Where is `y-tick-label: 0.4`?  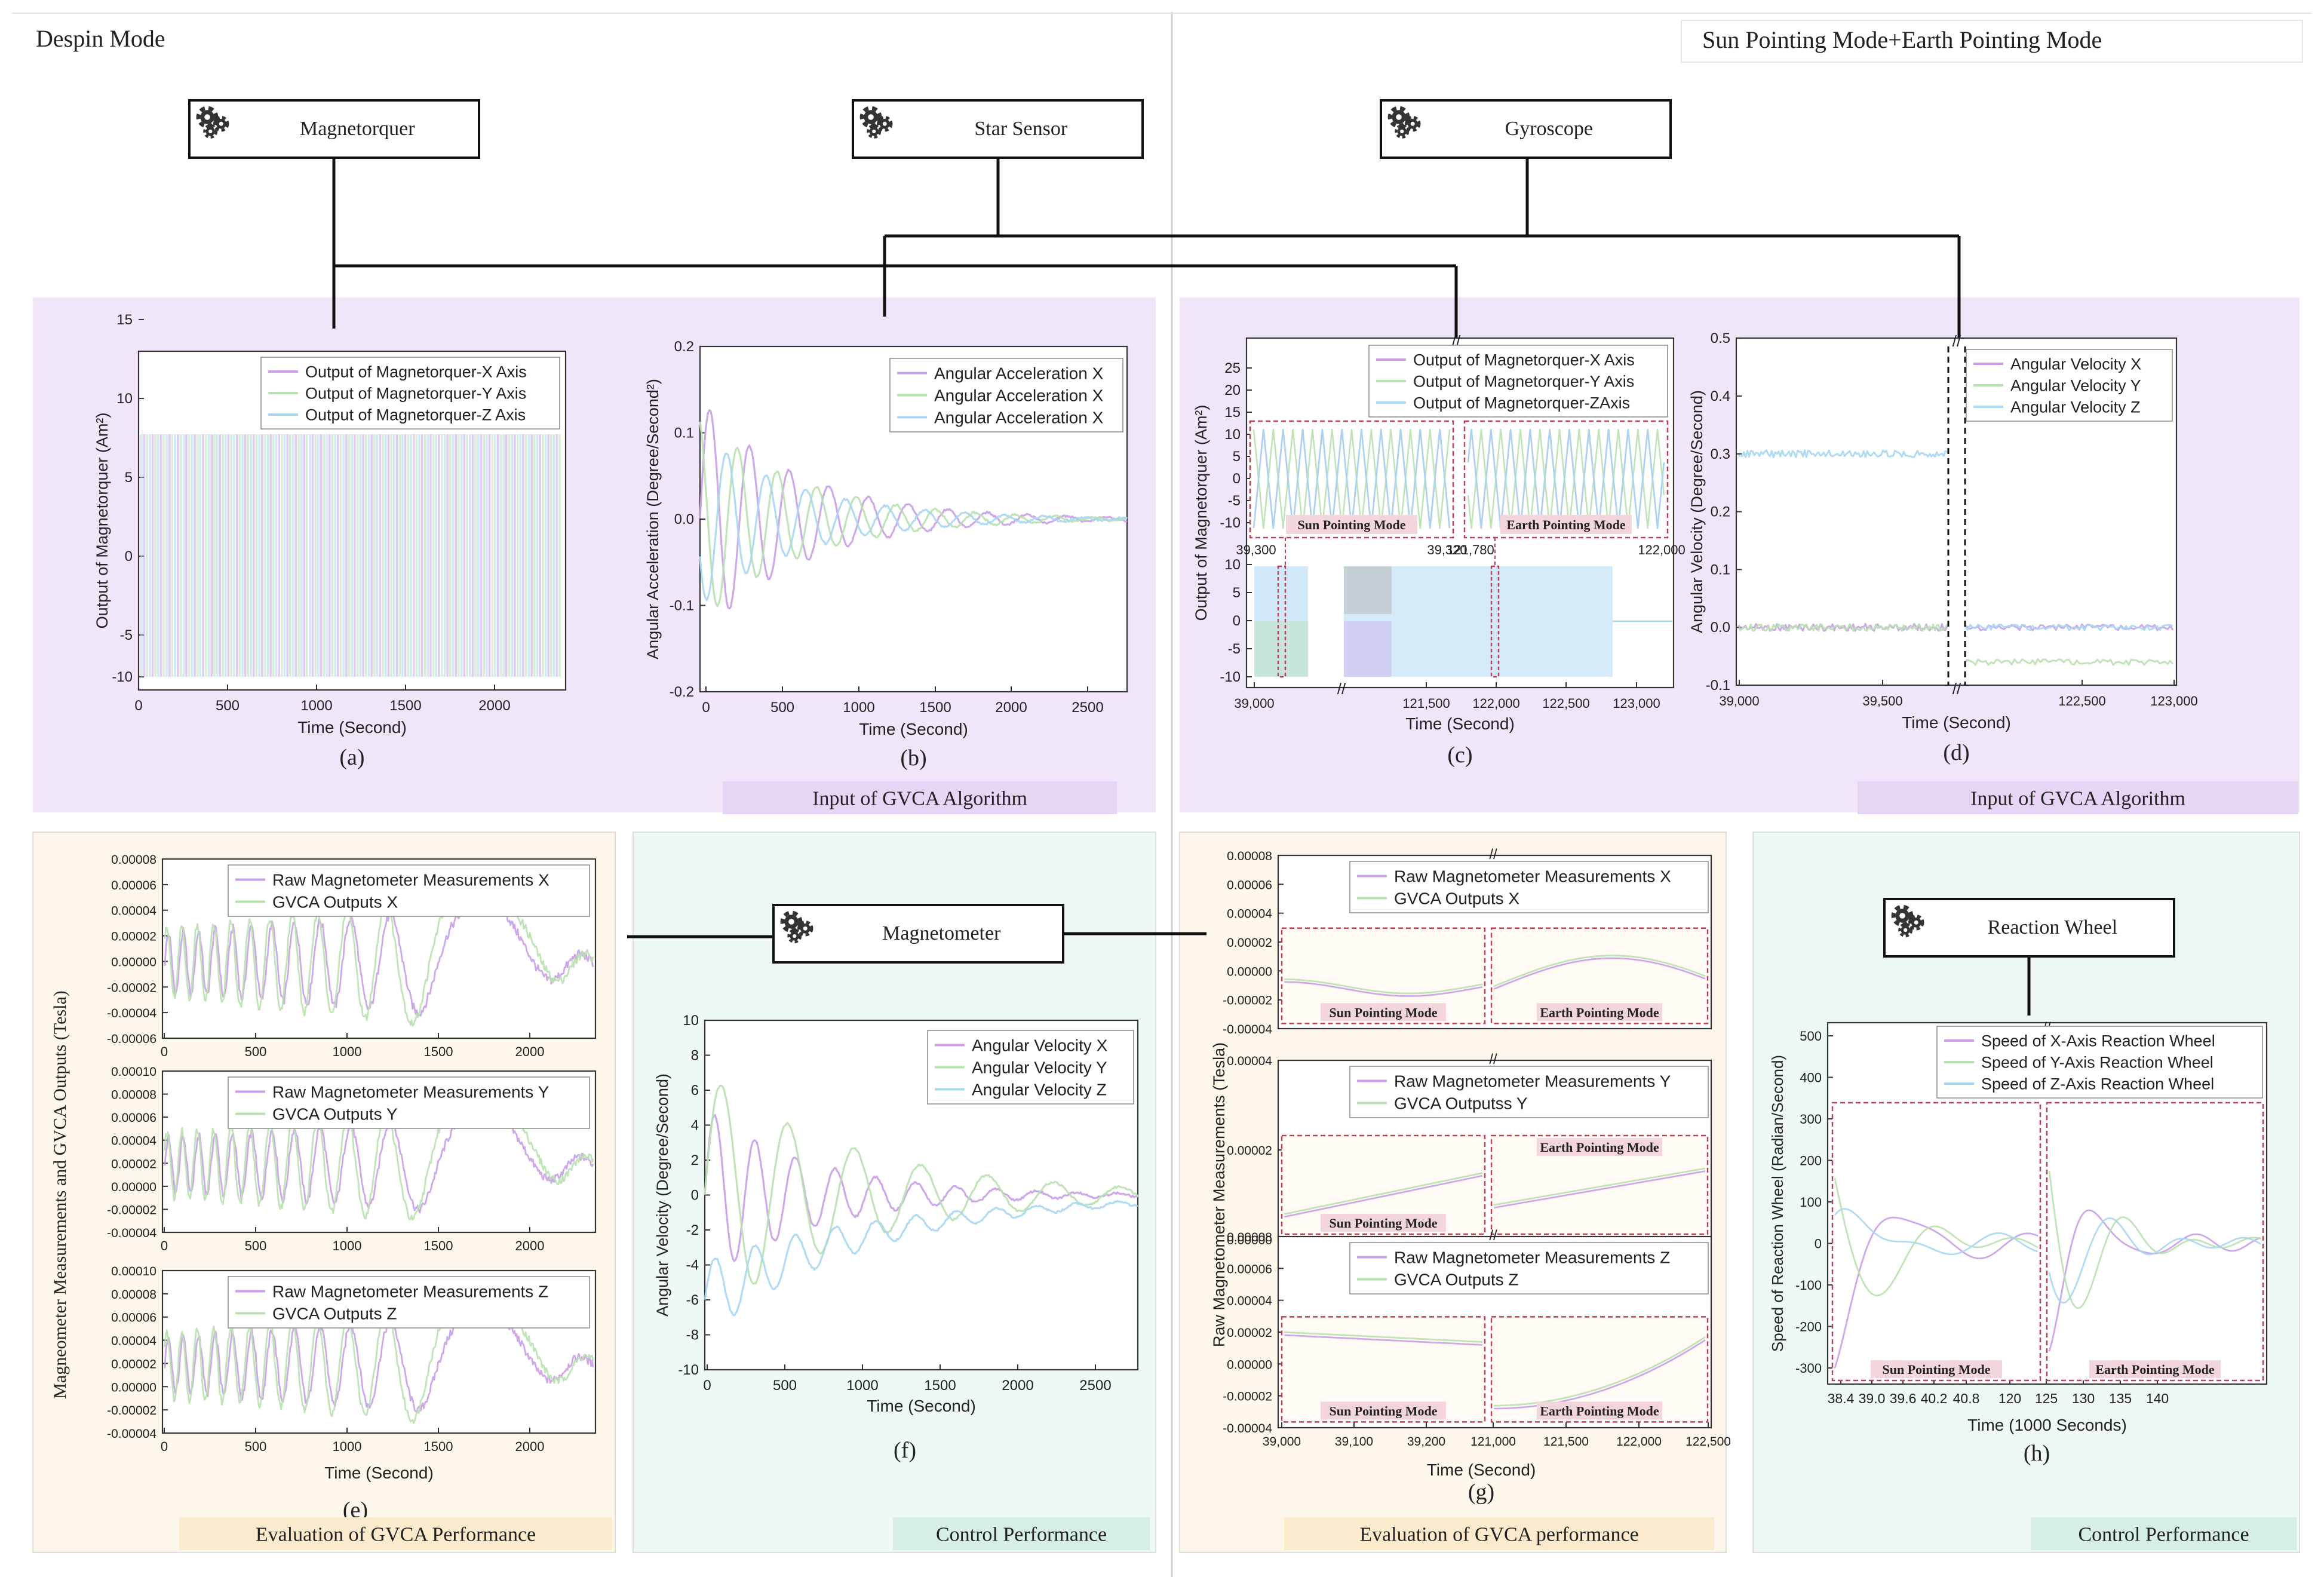 y-tick-label: 0.4 is located at coordinates (1720, 396).